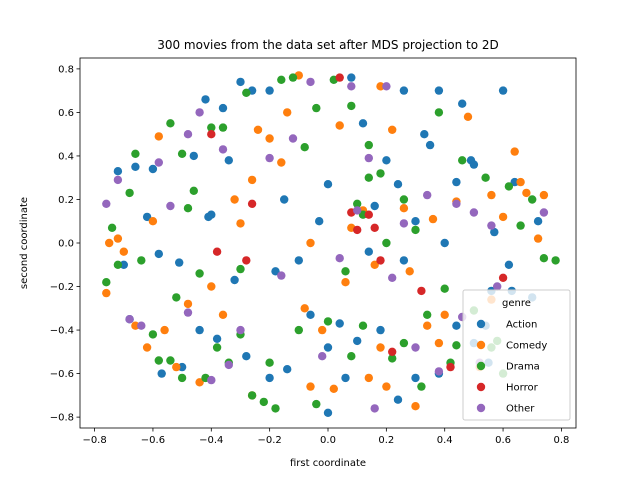  Describe the element at coordinates (386, 440) in the screenshot. I see `x-tick-label: 0.2` at that location.